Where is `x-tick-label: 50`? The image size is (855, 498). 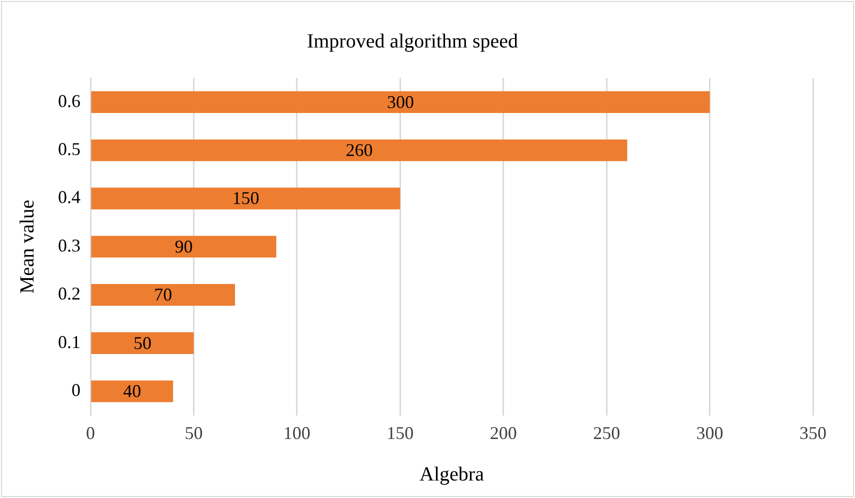 x-tick-label: 50 is located at coordinates (193, 432).